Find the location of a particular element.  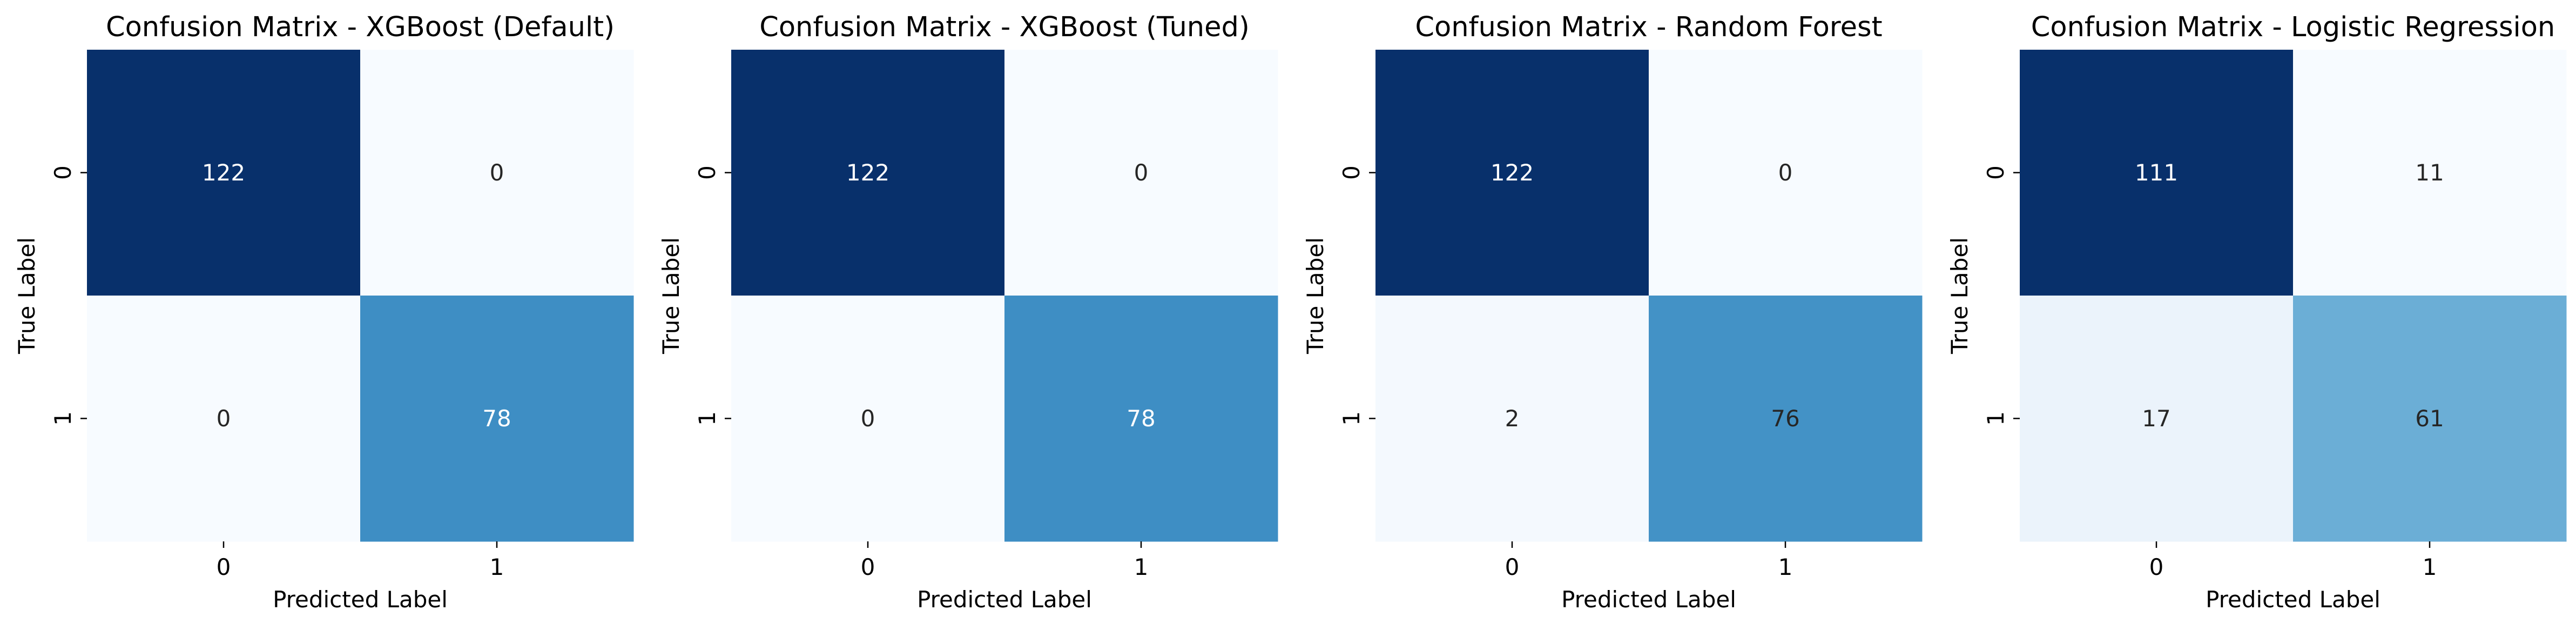

cell-value-label: 17 is located at coordinates (2156, 418).